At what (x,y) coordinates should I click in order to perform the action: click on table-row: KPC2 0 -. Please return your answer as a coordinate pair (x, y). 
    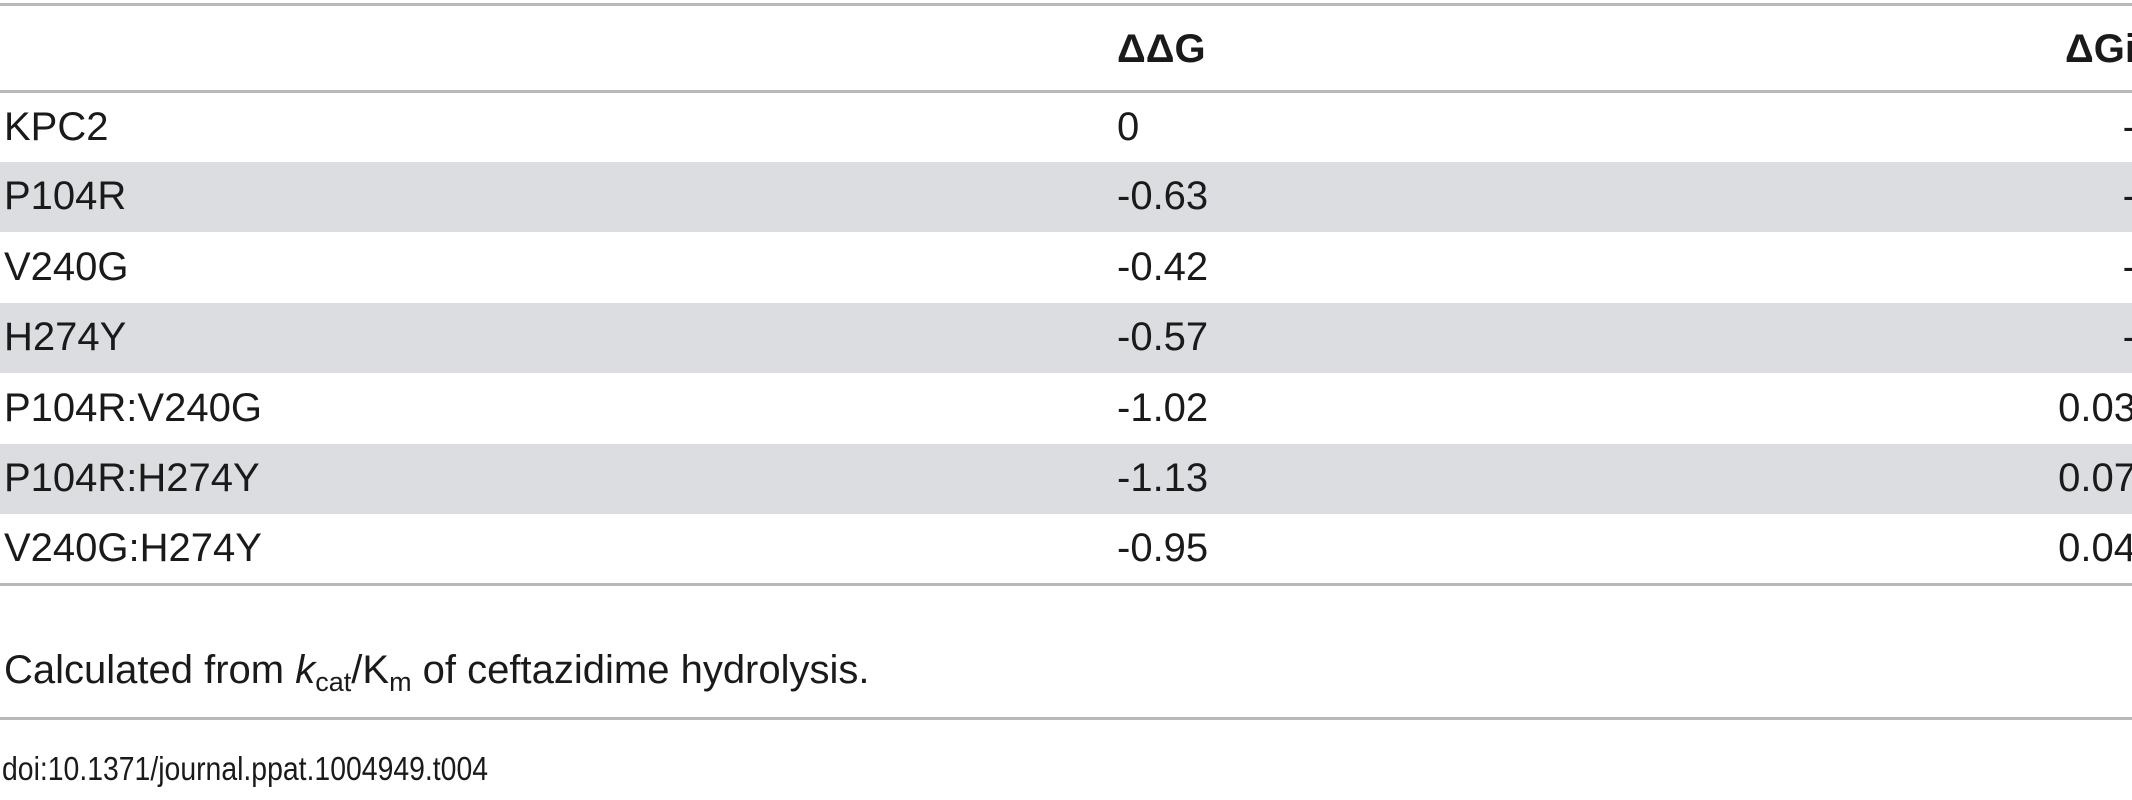
    Looking at the image, I should click on (1066, 126).